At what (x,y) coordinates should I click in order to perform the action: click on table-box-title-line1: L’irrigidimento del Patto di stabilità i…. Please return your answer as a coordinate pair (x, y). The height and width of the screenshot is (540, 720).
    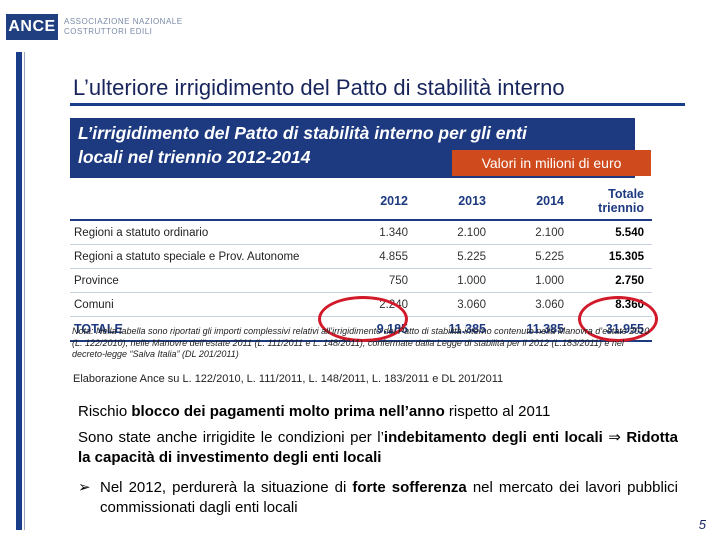
    Looking at the image, I should click on (302, 133).